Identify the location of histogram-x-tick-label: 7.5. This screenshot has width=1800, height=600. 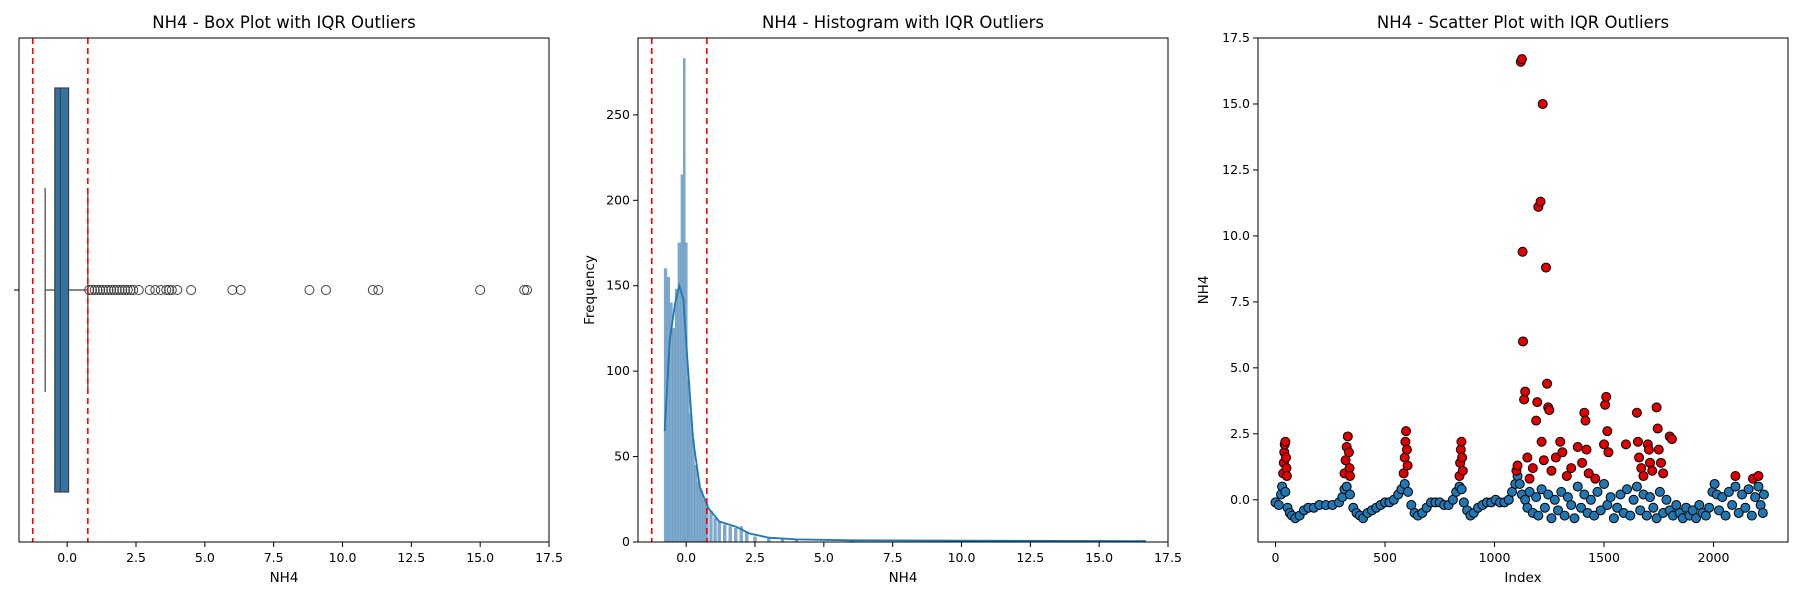
(893, 557).